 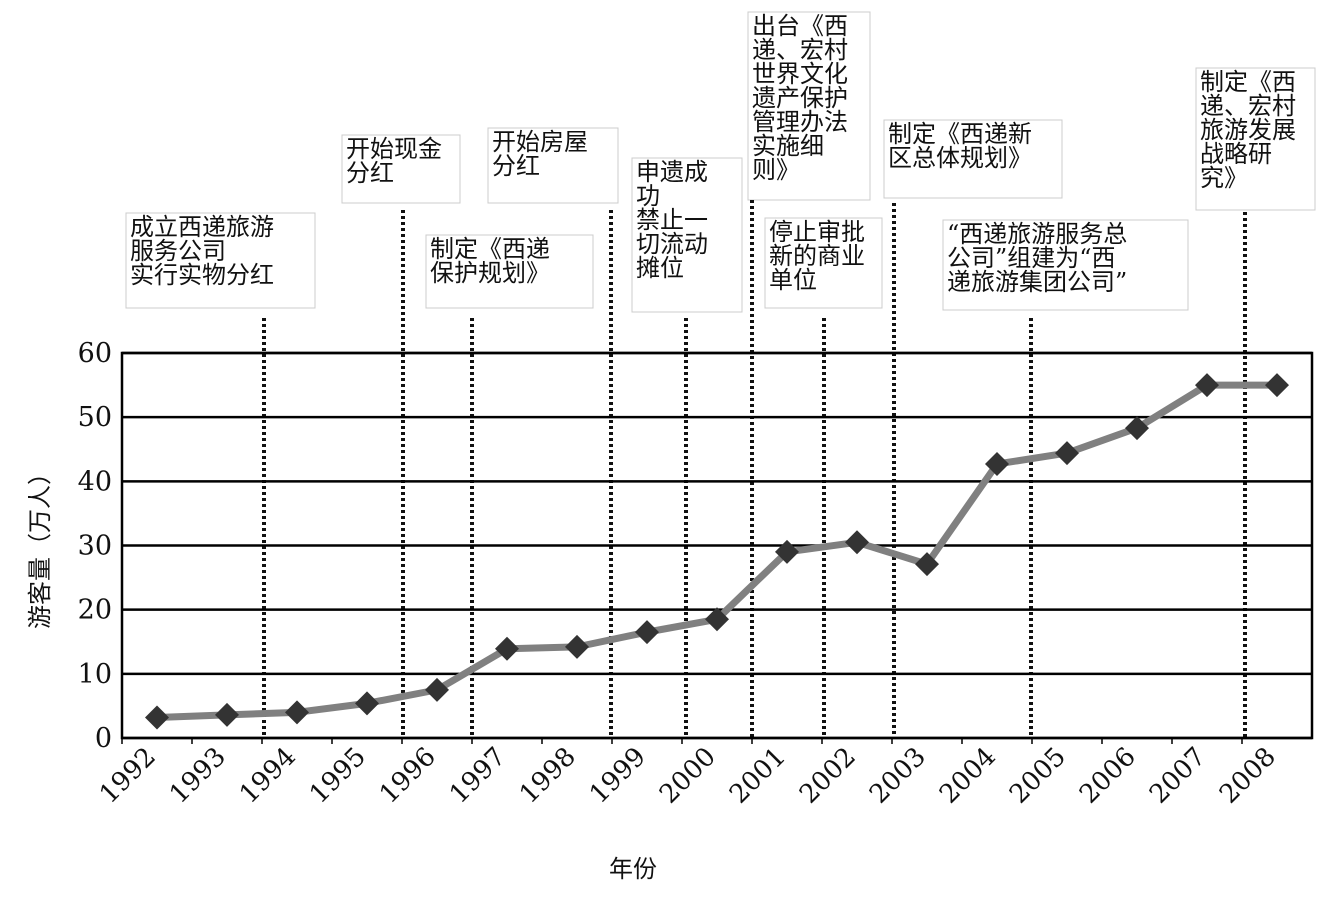 What do you see at coordinates (776, 170) in the screenshot?
I see `annotation-text: 则》` at bounding box center [776, 170].